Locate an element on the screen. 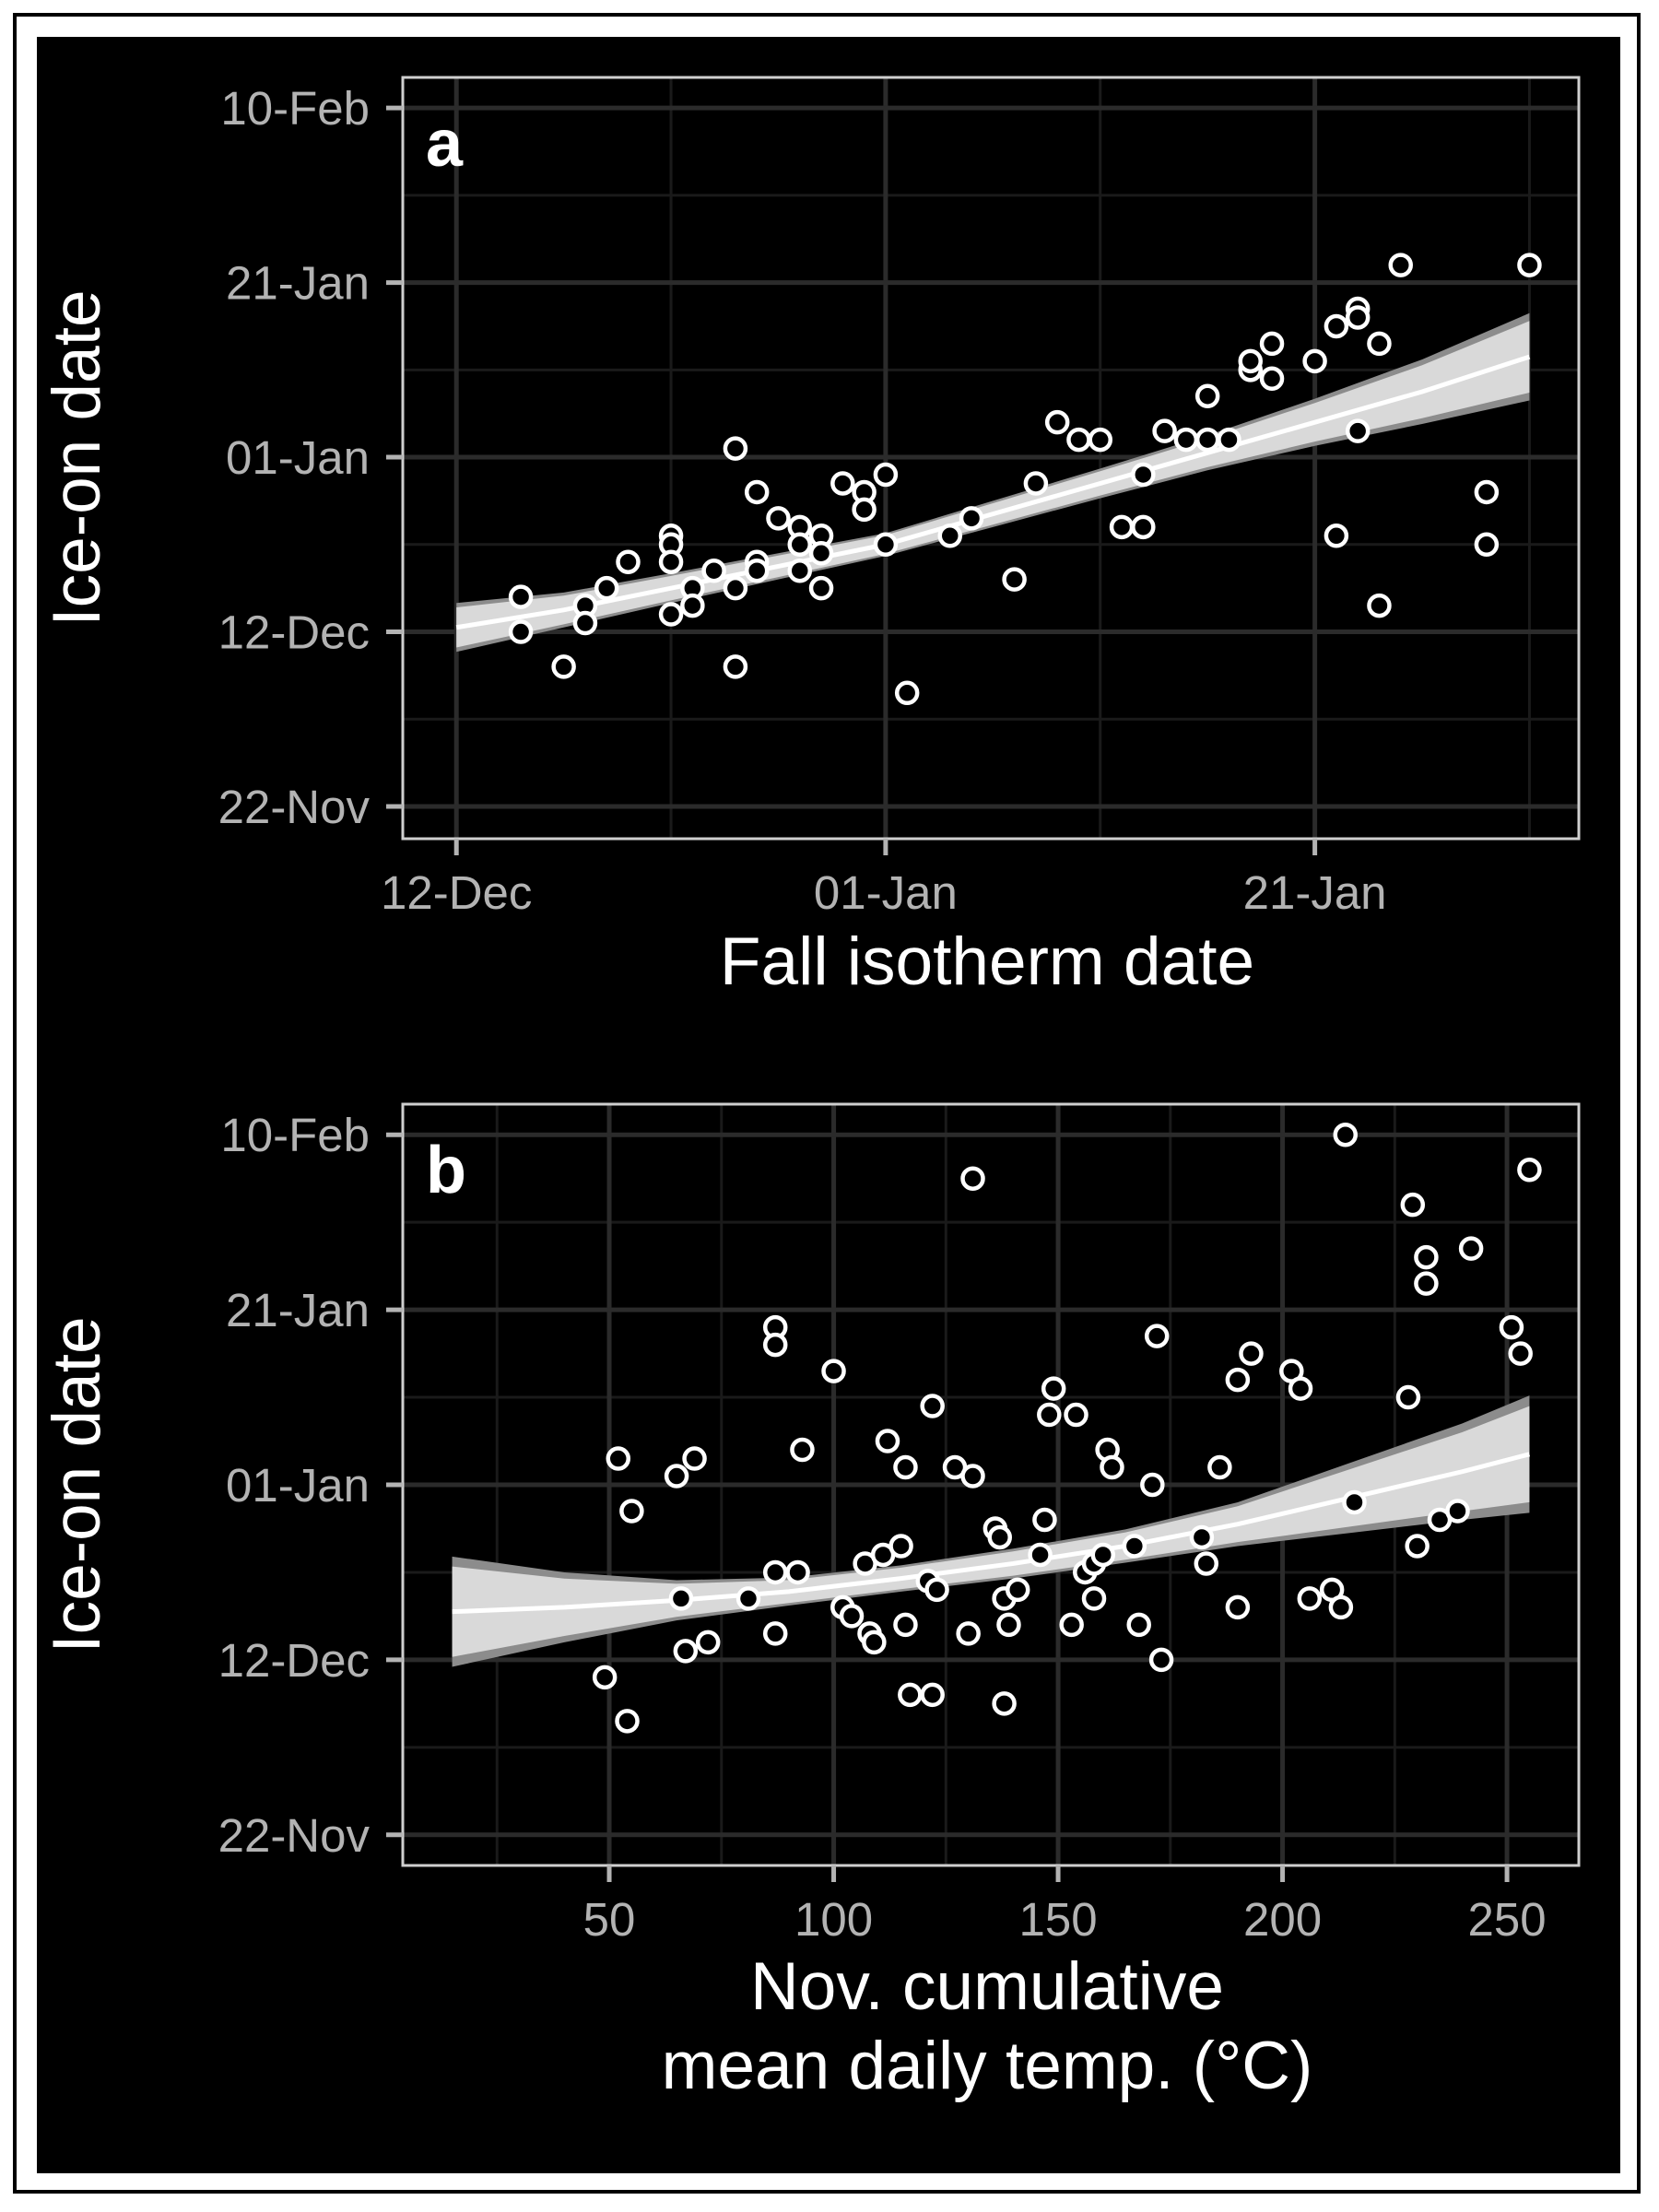  x-axis-title-line: mean daily temp. (°C) is located at coordinates (987, 2066).